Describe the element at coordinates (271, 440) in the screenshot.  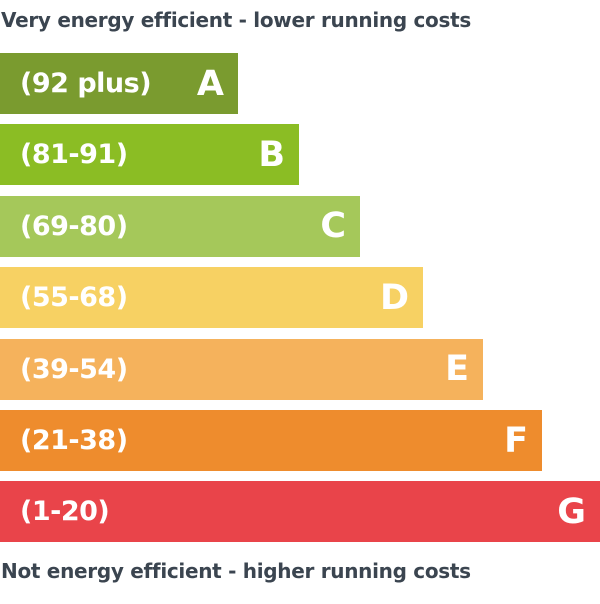
I see `rating-bar-f: (21-38) F` at that location.